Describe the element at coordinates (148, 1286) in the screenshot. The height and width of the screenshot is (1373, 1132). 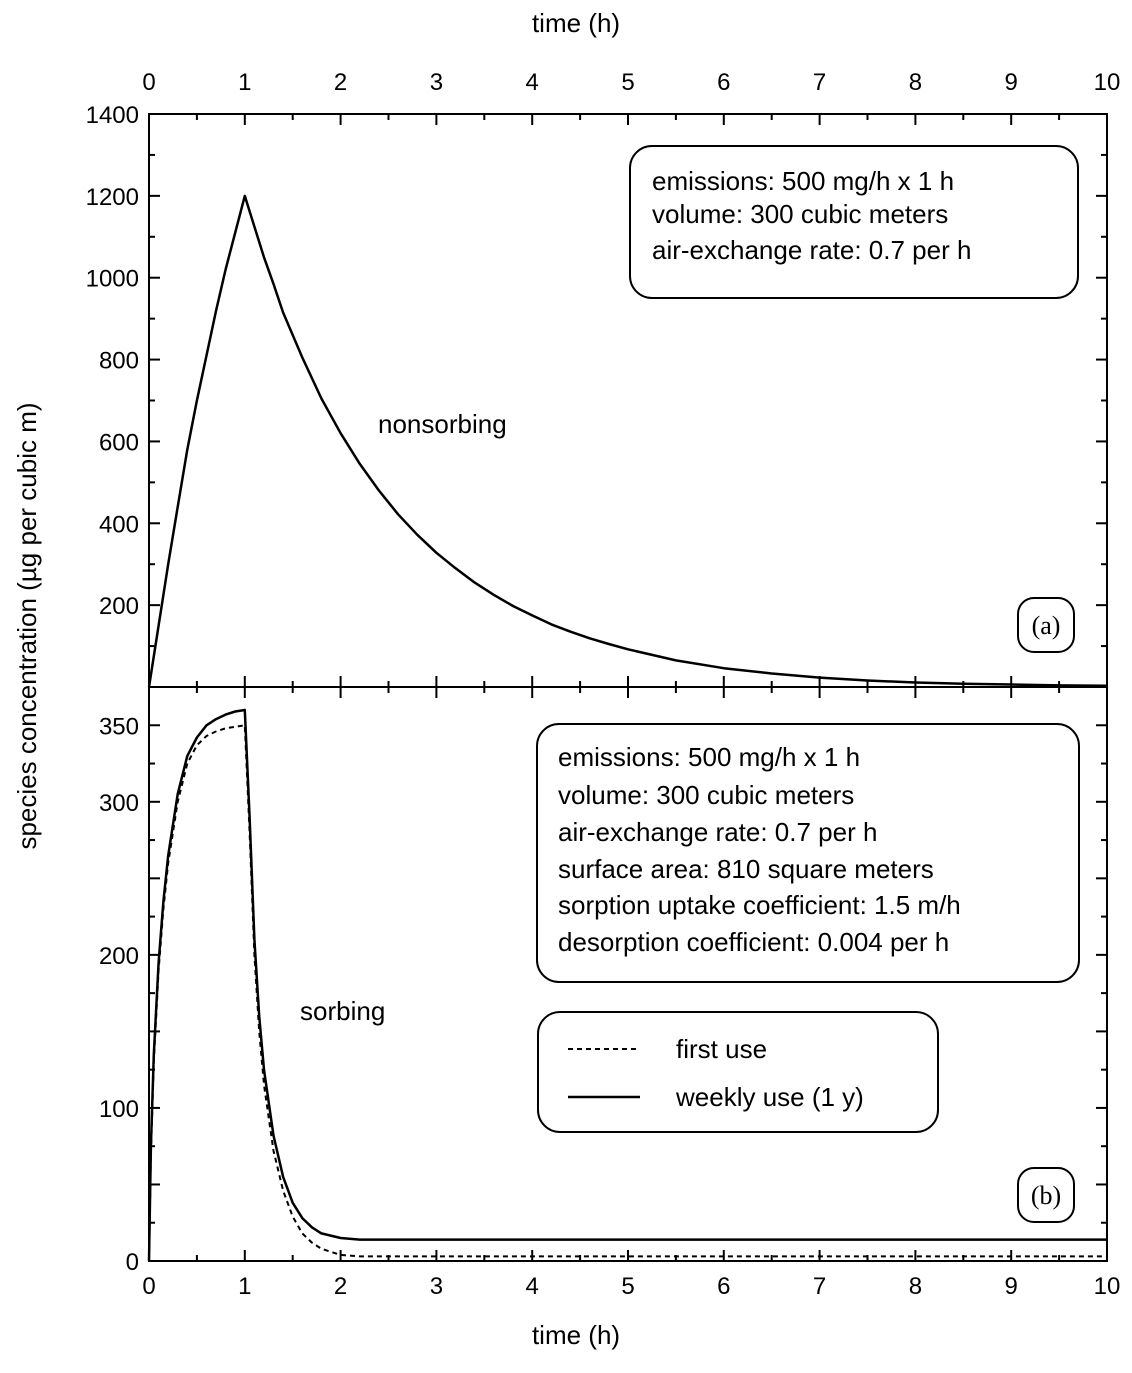
I see `bottom-x-tick-label: 0` at that location.